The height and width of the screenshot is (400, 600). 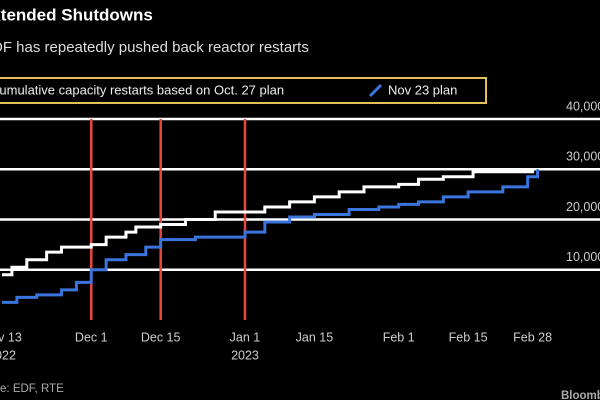 What do you see at coordinates (245, 337) in the screenshot?
I see `x-tick-label: Jan 1` at bounding box center [245, 337].